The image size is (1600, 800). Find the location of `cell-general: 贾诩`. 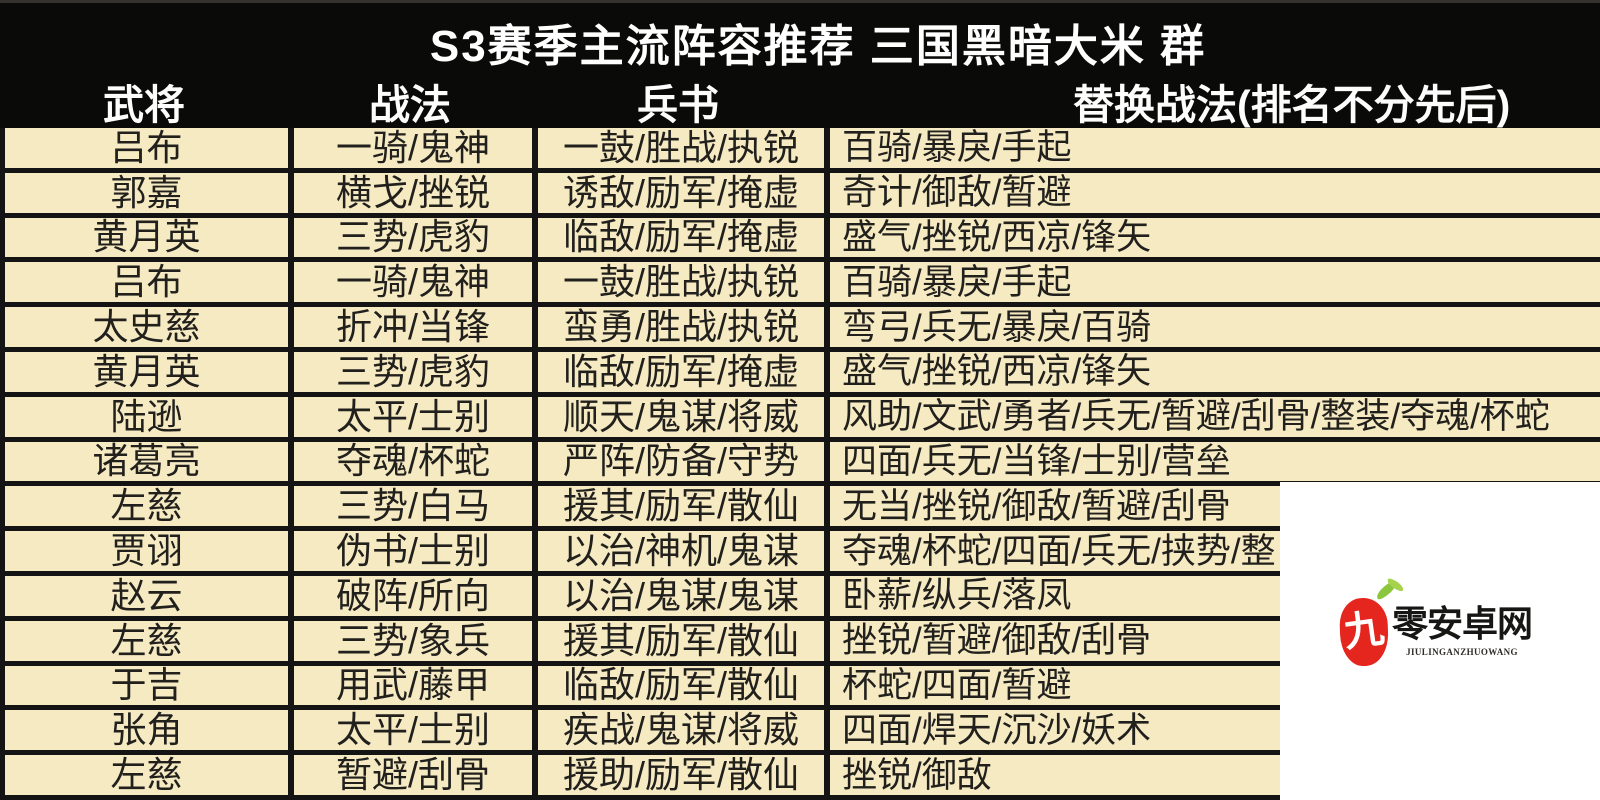

cell-general: 贾诩 is located at coordinates (146, 551).